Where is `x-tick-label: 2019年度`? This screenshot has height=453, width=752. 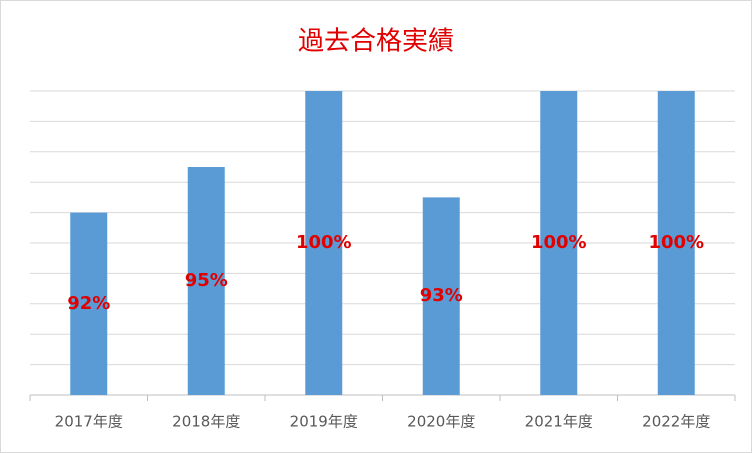
x-tick-label: 2019年度 is located at coordinates (324, 422).